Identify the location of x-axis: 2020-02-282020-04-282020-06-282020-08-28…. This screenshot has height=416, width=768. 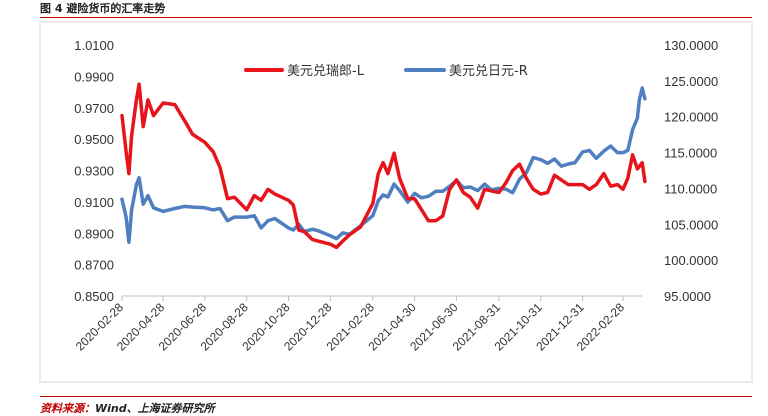
(350, 325).